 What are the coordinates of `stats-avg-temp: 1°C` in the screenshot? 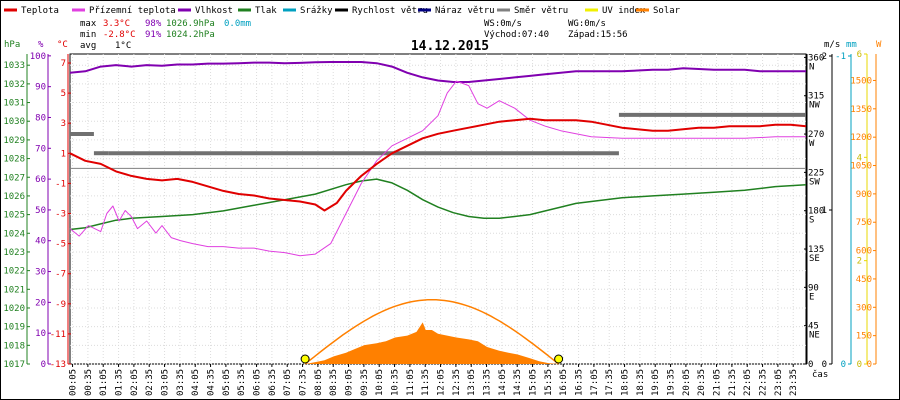 It's located at (123, 46).